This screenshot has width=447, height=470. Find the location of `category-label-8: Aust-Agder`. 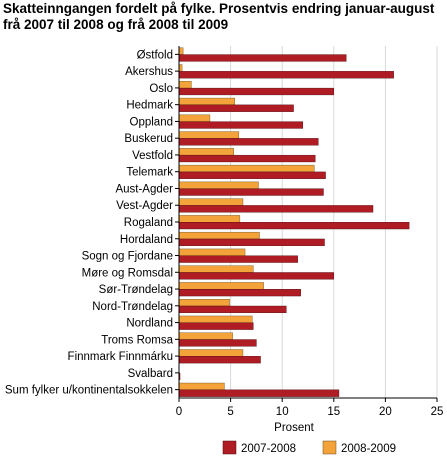

category-label-8: Aust-Agder is located at coordinates (144, 189).